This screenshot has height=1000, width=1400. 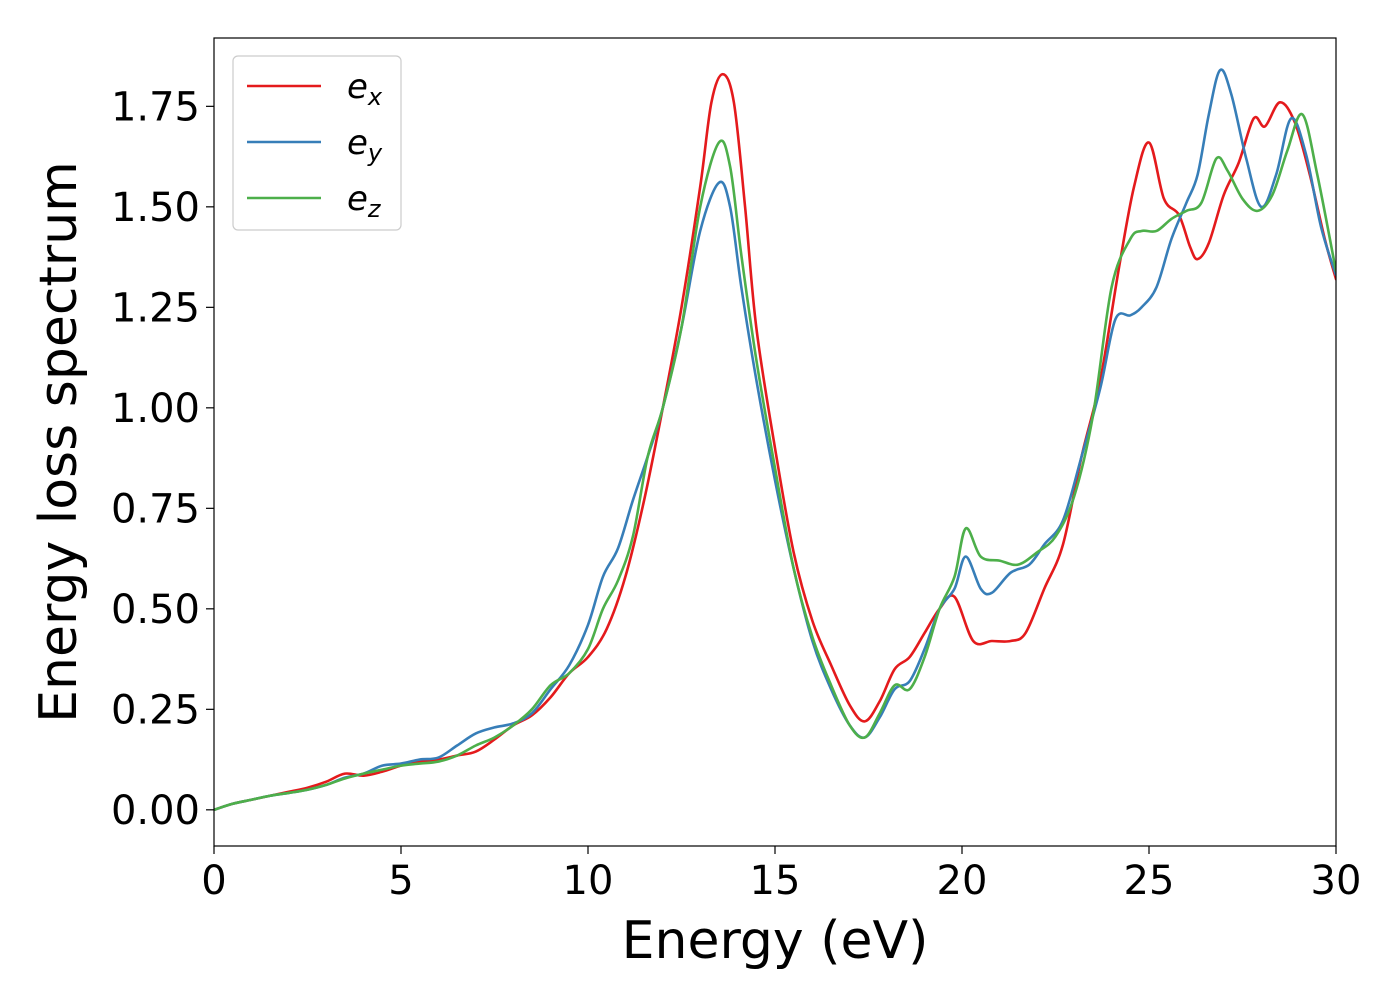 What do you see at coordinates (155, 610) in the screenshot?
I see `y-tick-label: 0.50` at bounding box center [155, 610].